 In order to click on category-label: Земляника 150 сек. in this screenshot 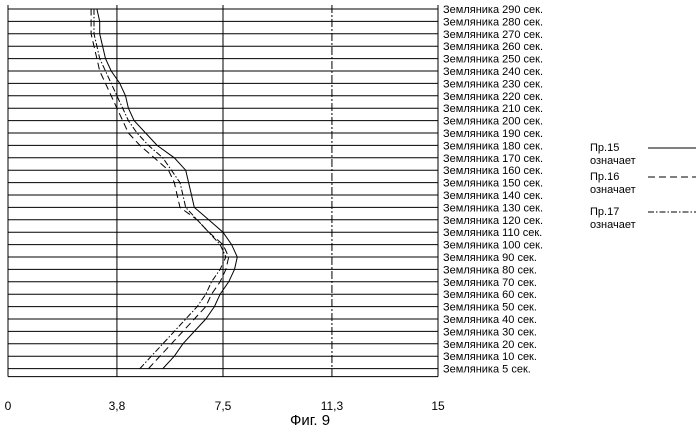, I will do `click(493, 184)`.